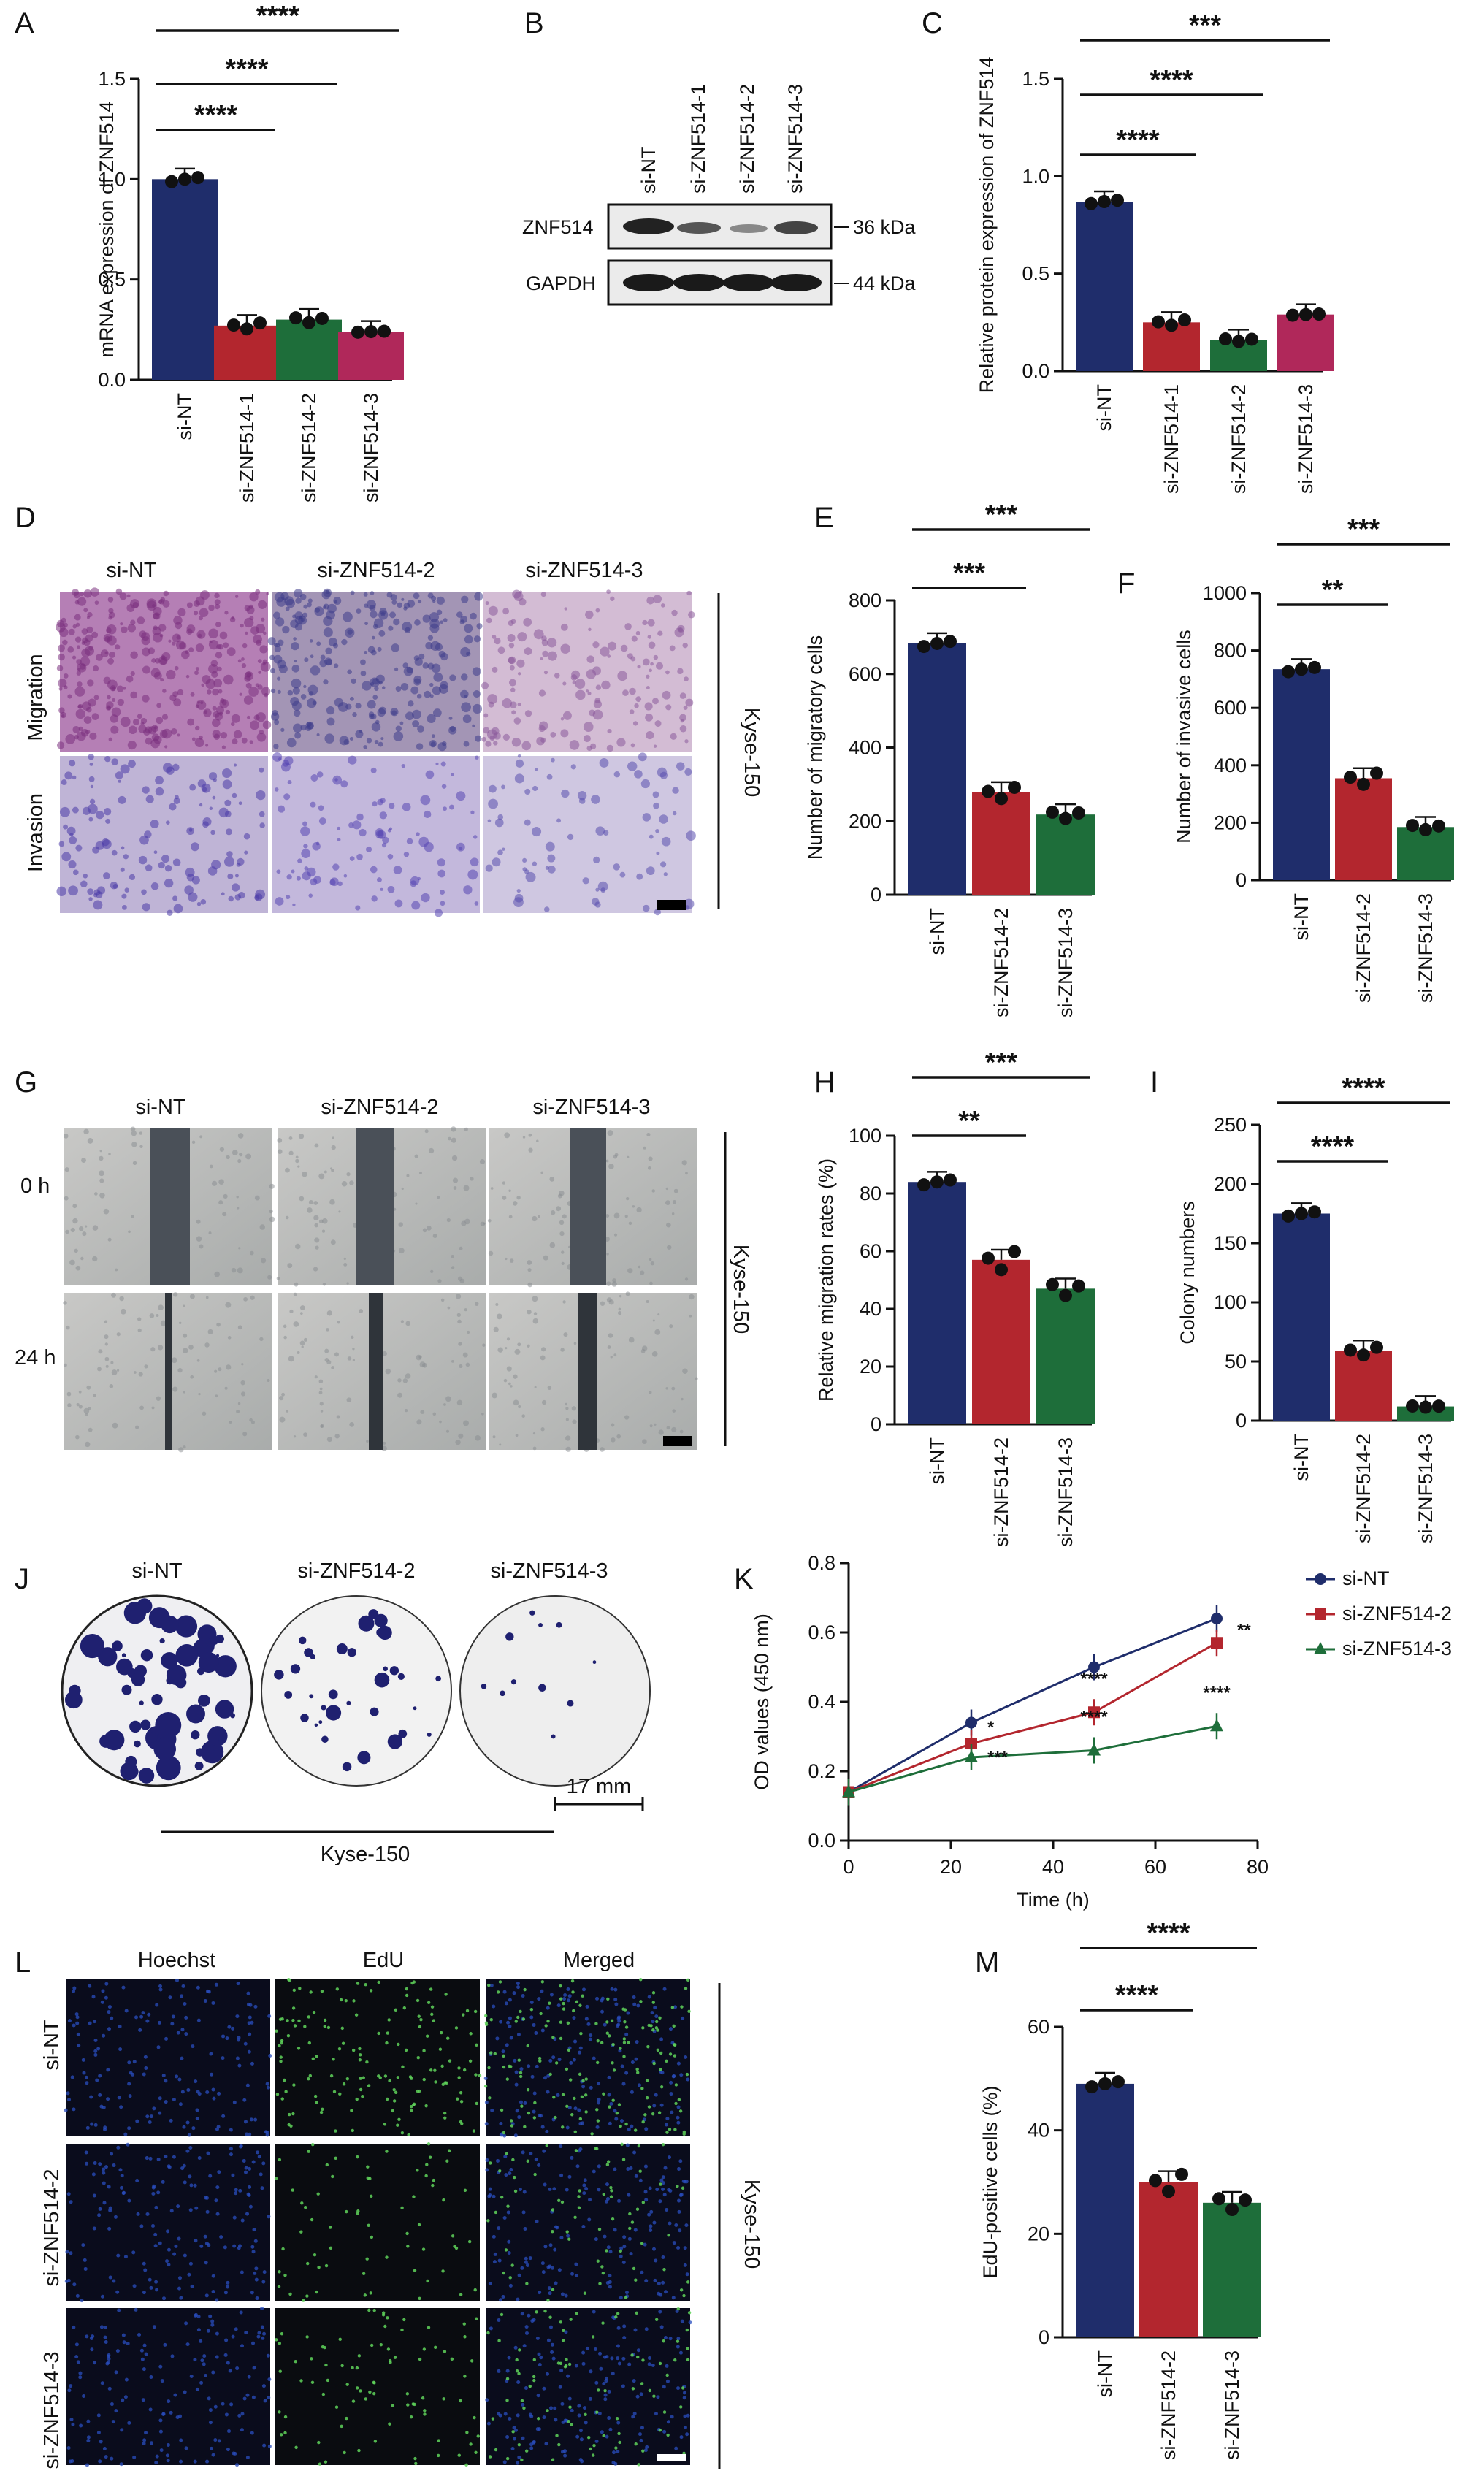  Describe the element at coordinates (558, 227) in the screenshot. I see `blot-label-znf514: ZNF514` at that location.